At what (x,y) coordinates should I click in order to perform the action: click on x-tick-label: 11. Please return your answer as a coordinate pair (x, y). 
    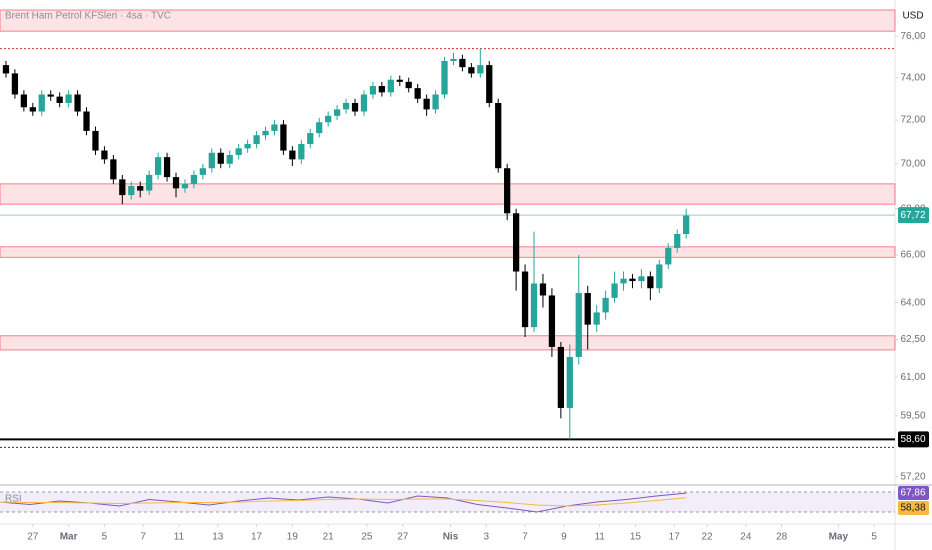
    Looking at the image, I should click on (599, 537).